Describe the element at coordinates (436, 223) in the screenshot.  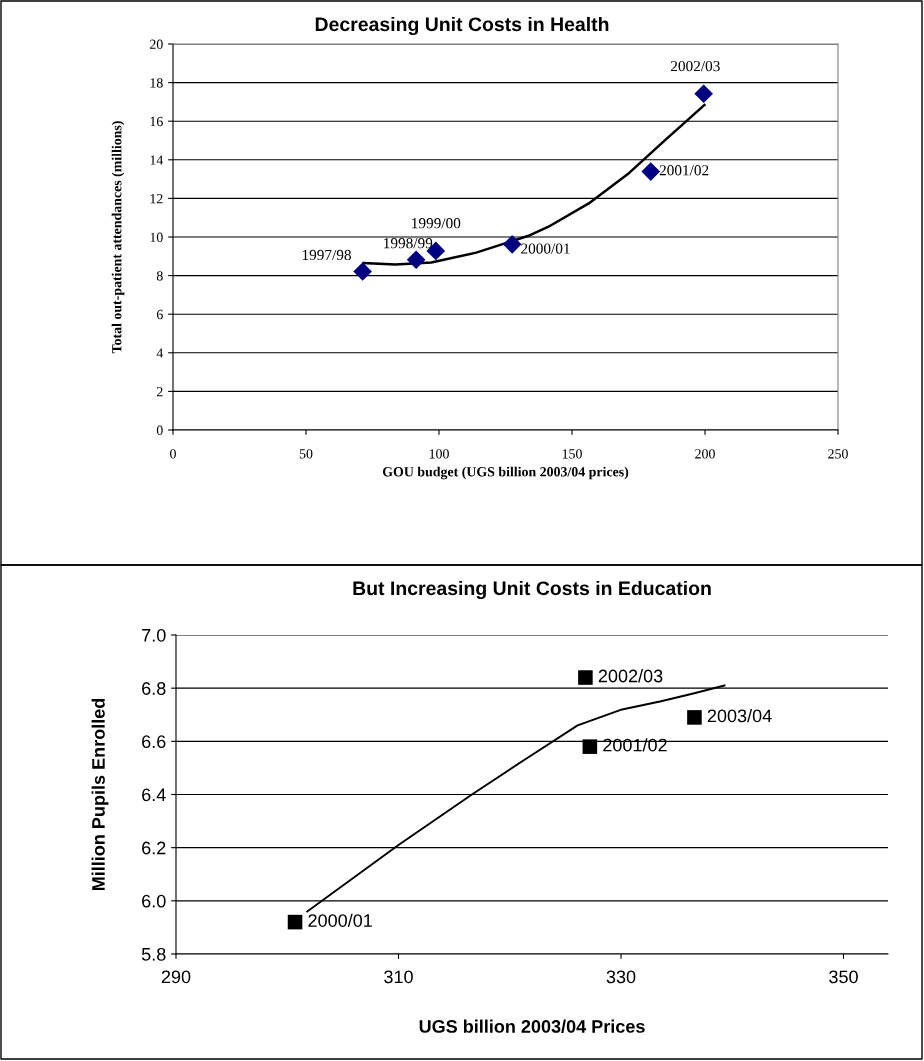
I see `annotation: 1999/00` at that location.